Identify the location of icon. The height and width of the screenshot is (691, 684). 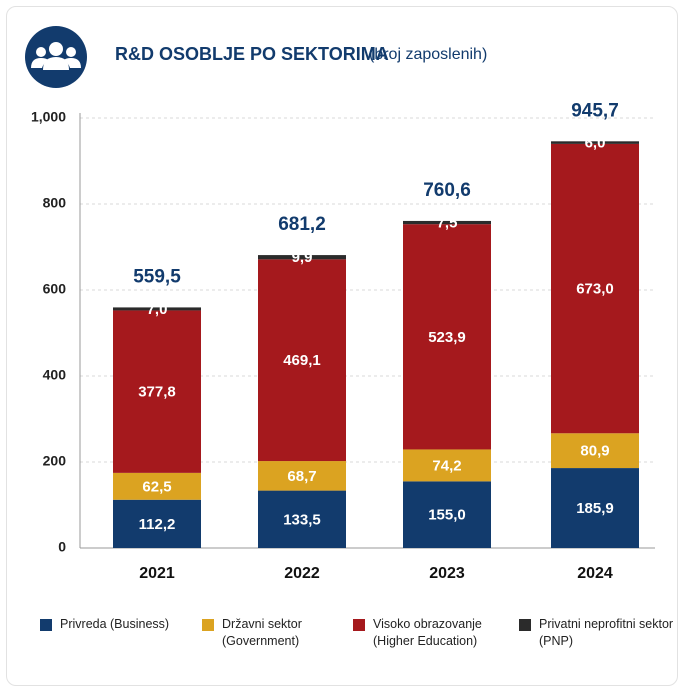
(56, 57).